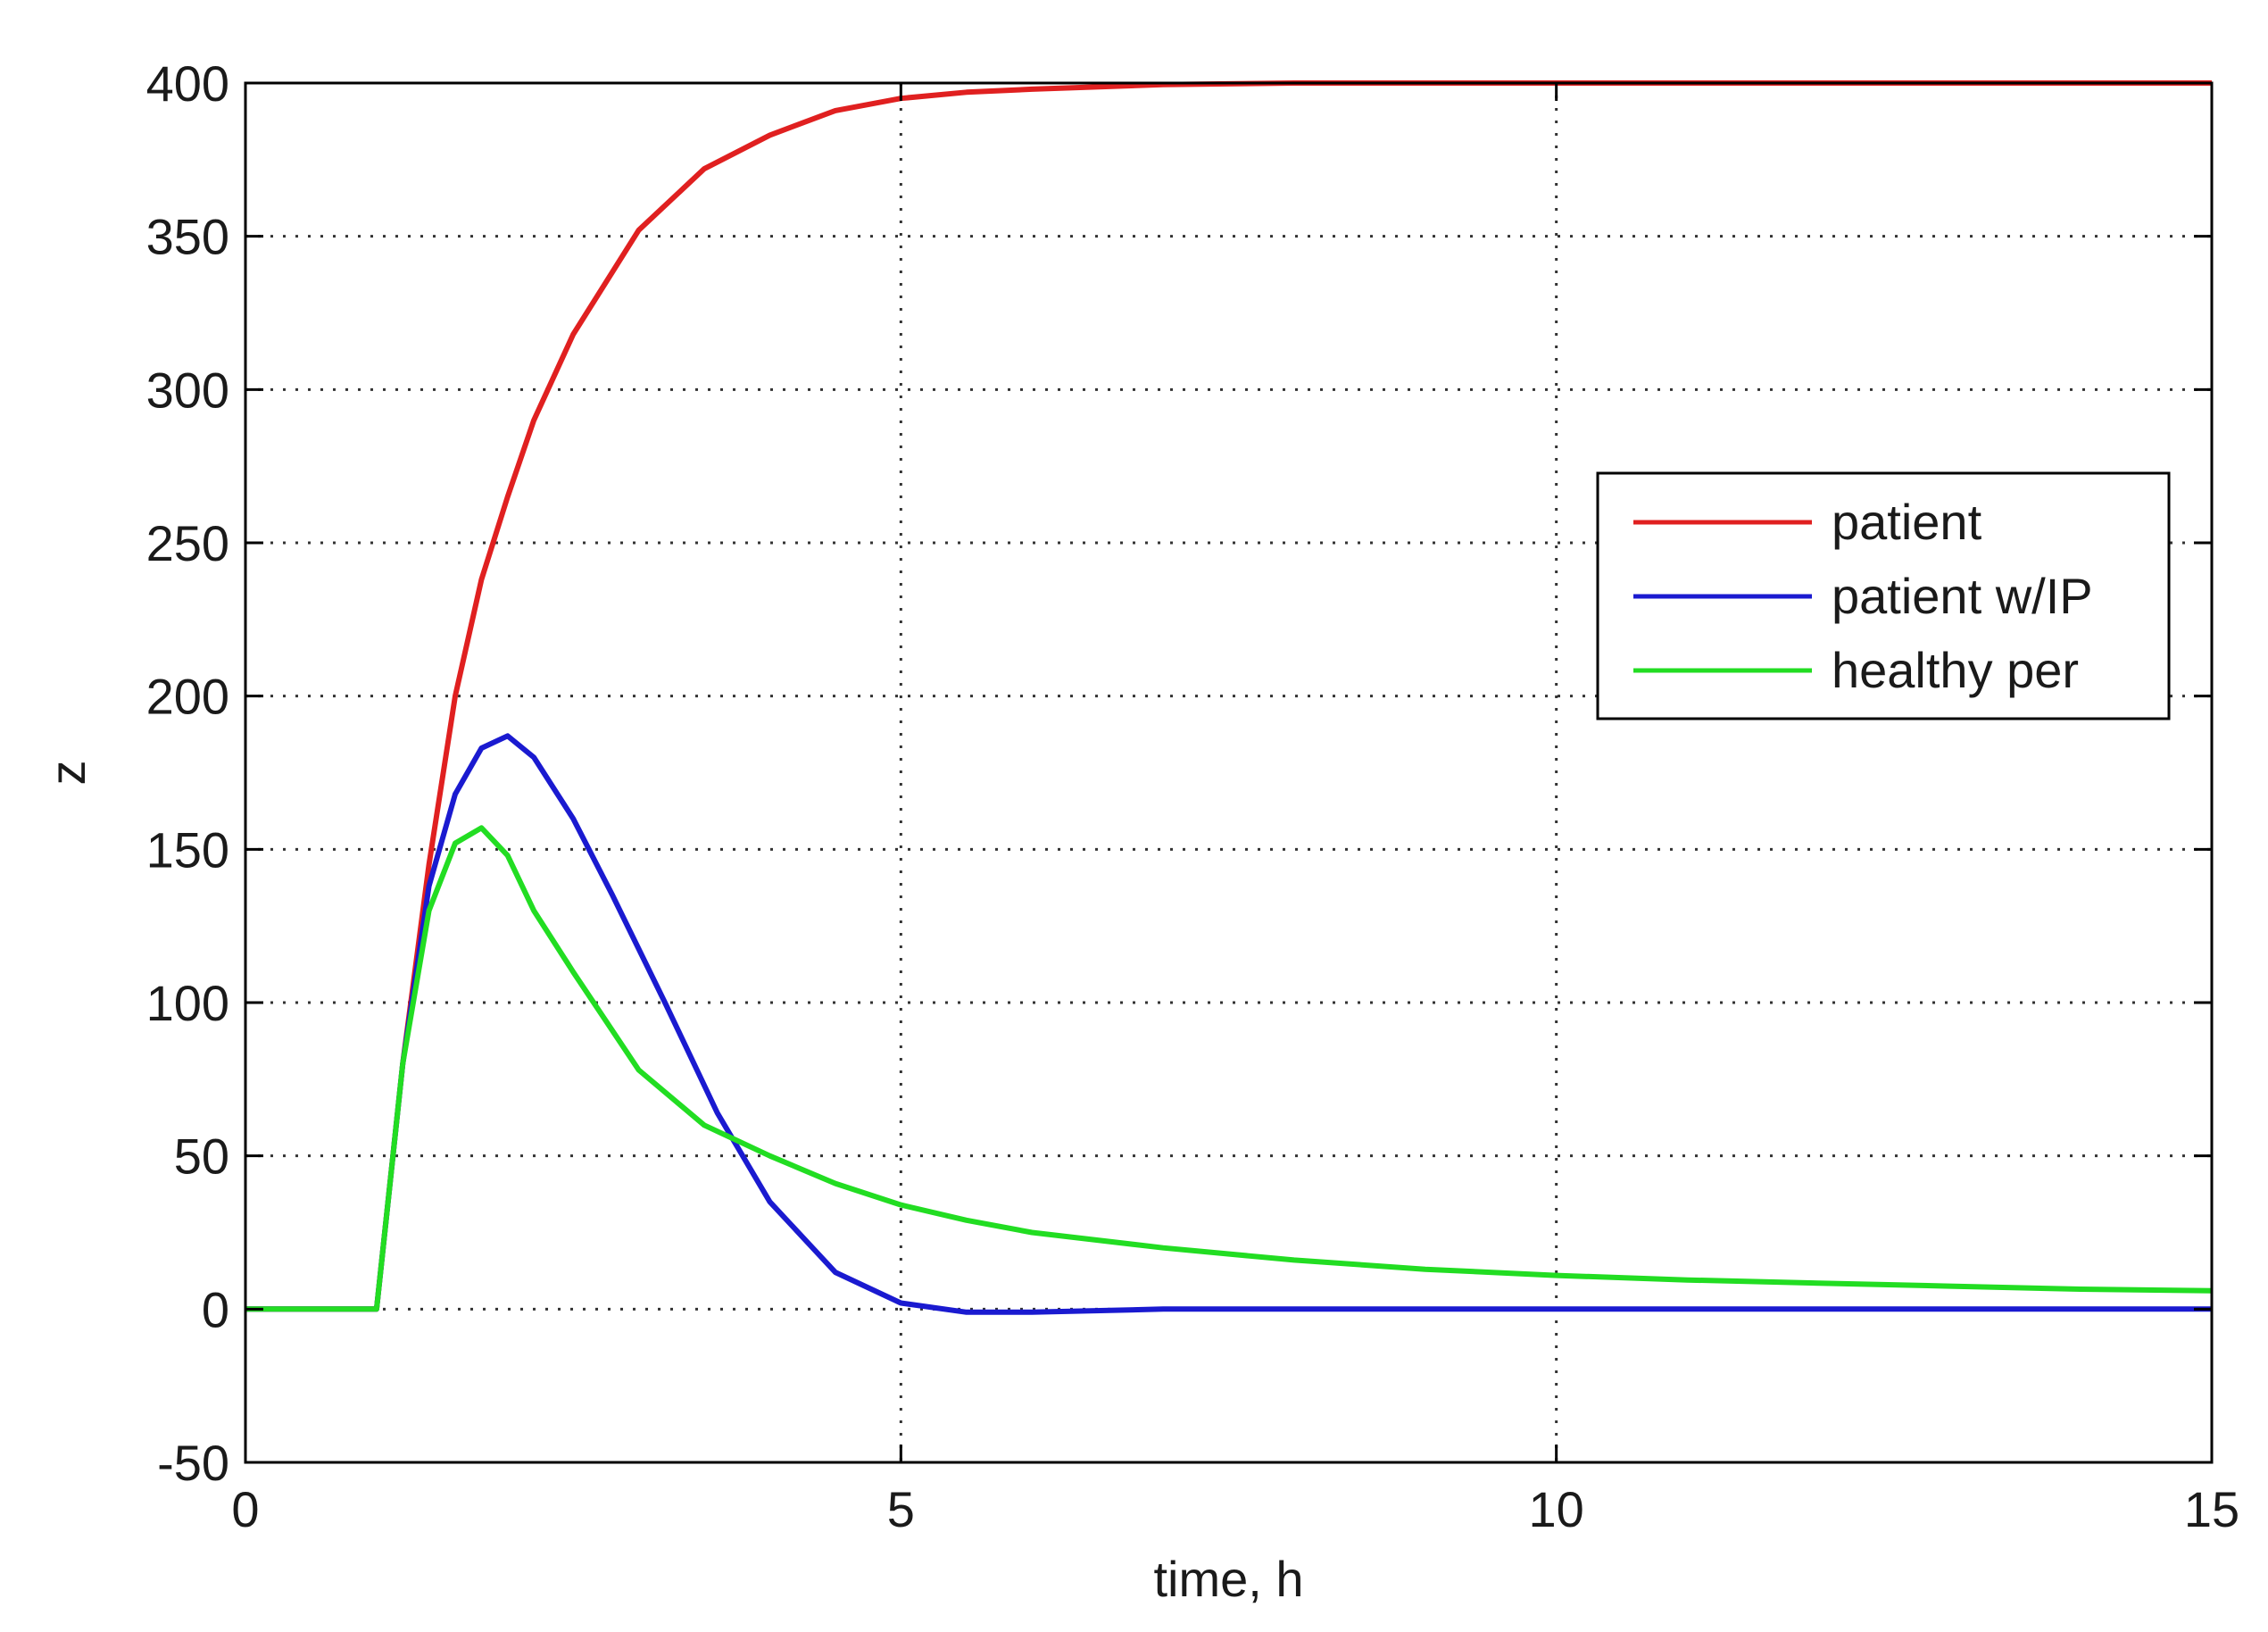 This screenshot has width=2268, height=1632. What do you see at coordinates (2212, 1509) in the screenshot?
I see `x-tick-label: 15` at bounding box center [2212, 1509].